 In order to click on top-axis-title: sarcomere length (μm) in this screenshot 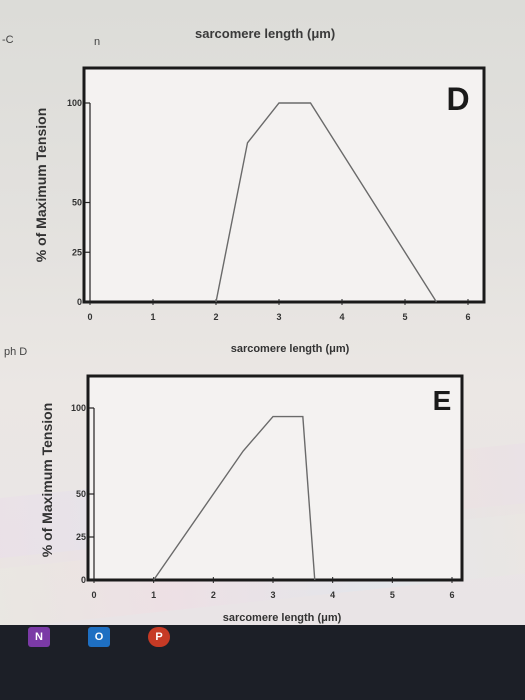, I will do `click(265, 33)`.